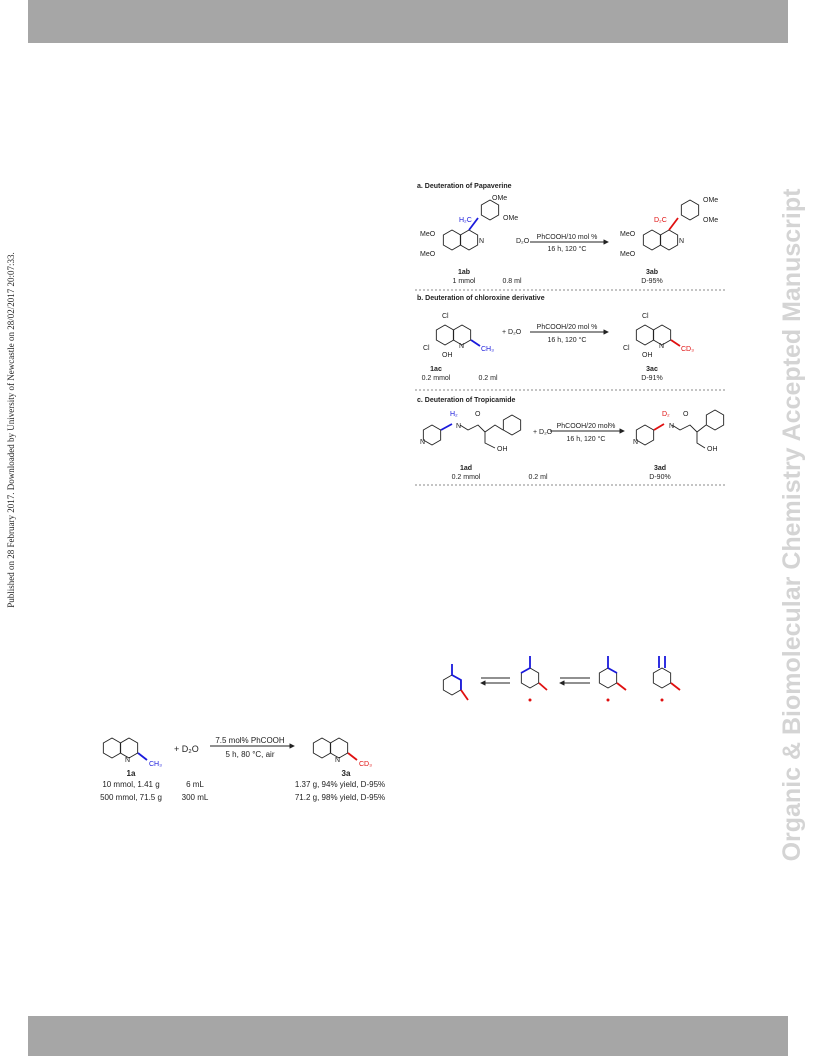 The width and height of the screenshot is (816, 1061). What do you see at coordinates (131, 797) in the screenshot?
I see `amount: 500 mmol, 71.5 g` at bounding box center [131, 797].